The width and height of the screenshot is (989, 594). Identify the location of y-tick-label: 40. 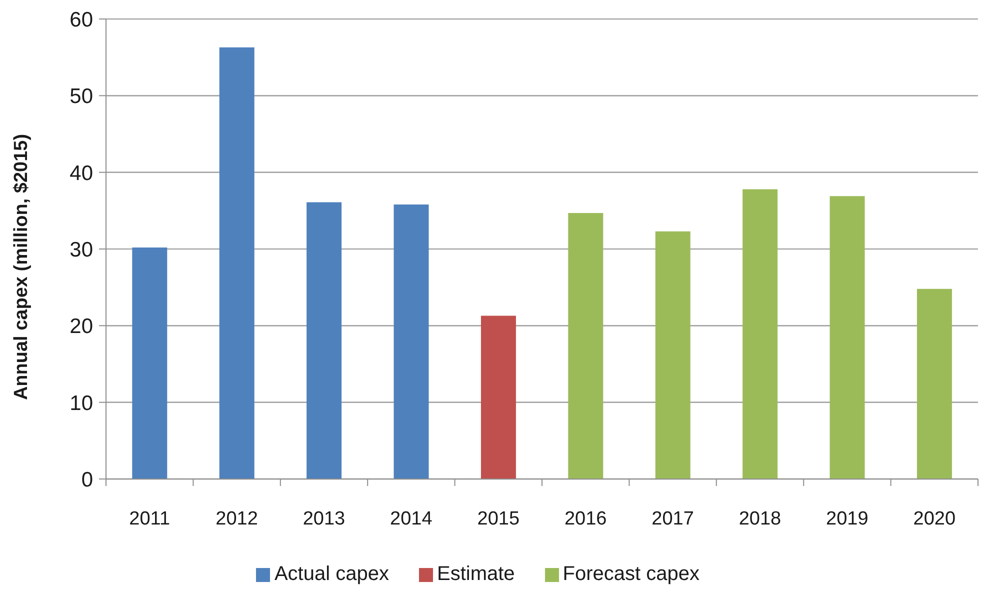
(81, 173).